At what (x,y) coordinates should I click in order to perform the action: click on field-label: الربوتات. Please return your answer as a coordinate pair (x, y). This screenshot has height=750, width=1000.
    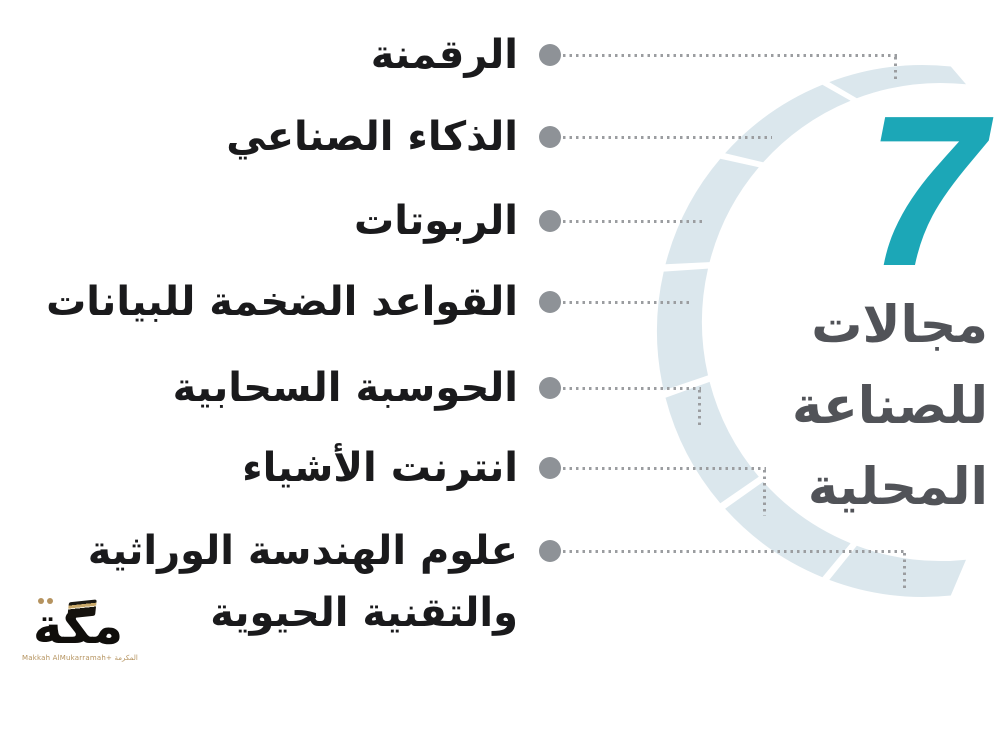
    Looking at the image, I should click on (436, 221).